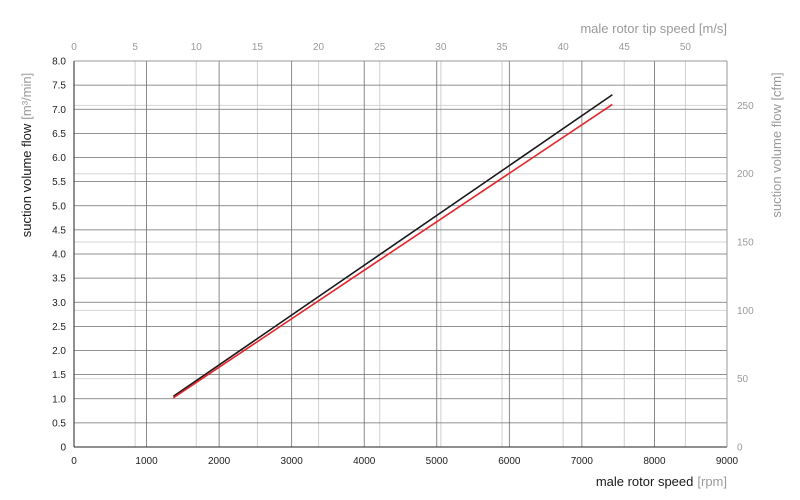 The width and height of the screenshot is (800, 500). Describe the element at coordinates (59, 134) in the screenshot. I see `y-tick-label-13: 6.5` at that location.